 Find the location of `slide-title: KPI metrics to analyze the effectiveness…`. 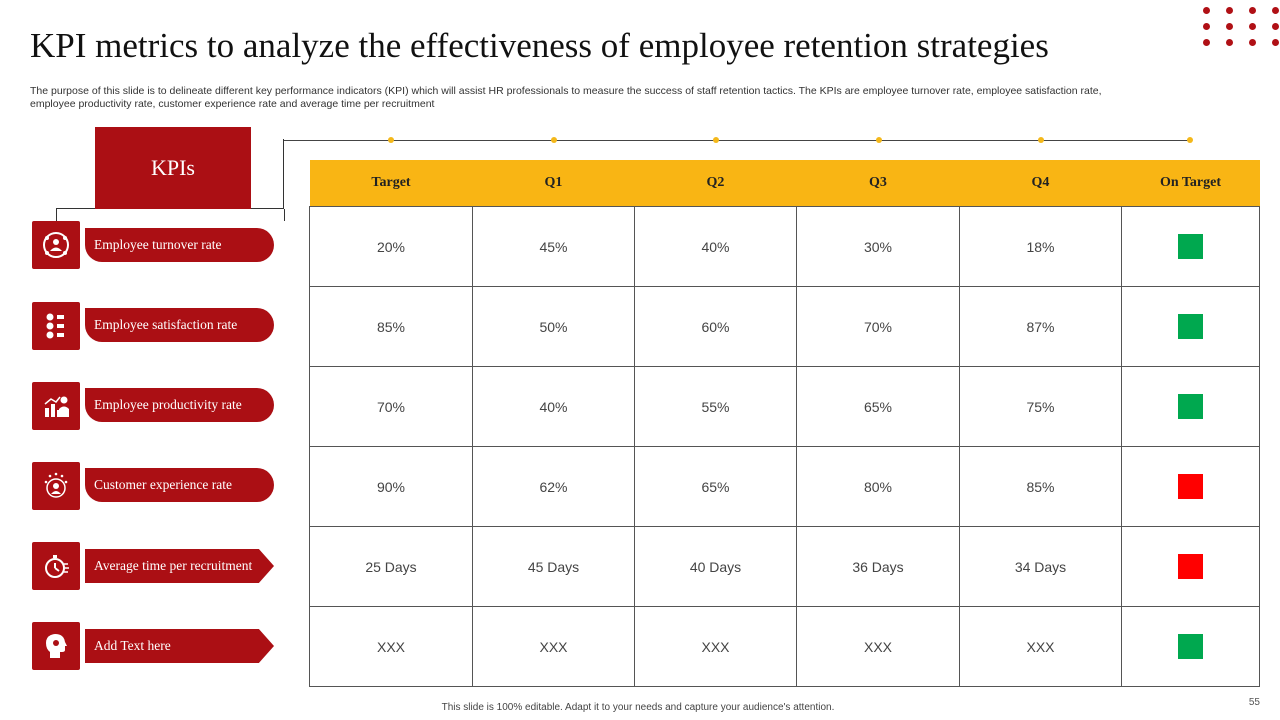

slide-title: KPI metrics to analyze the effectiveness… is located at coordinates (539, 45).